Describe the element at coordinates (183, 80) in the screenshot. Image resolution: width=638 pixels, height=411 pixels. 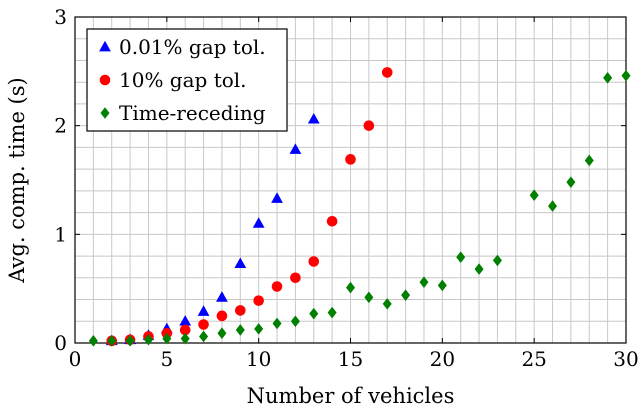
I see `legend-label: 10% gap tol.` at that location.